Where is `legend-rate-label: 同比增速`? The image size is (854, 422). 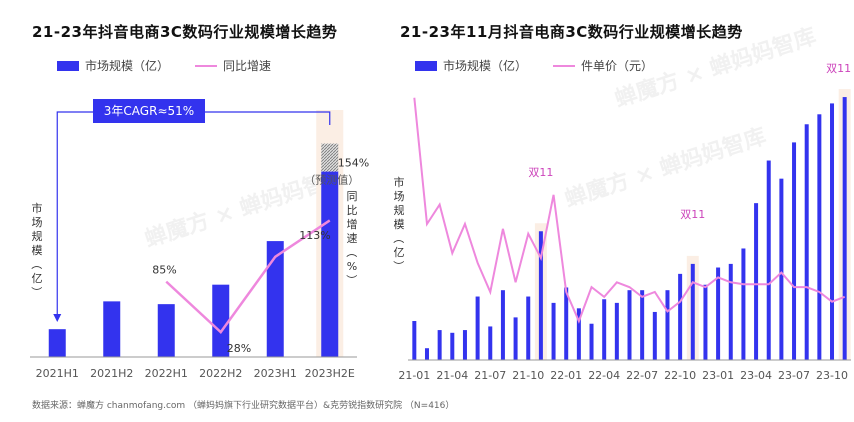 legend-rate-label: 同比增速 is located at coordinates (247, 66).